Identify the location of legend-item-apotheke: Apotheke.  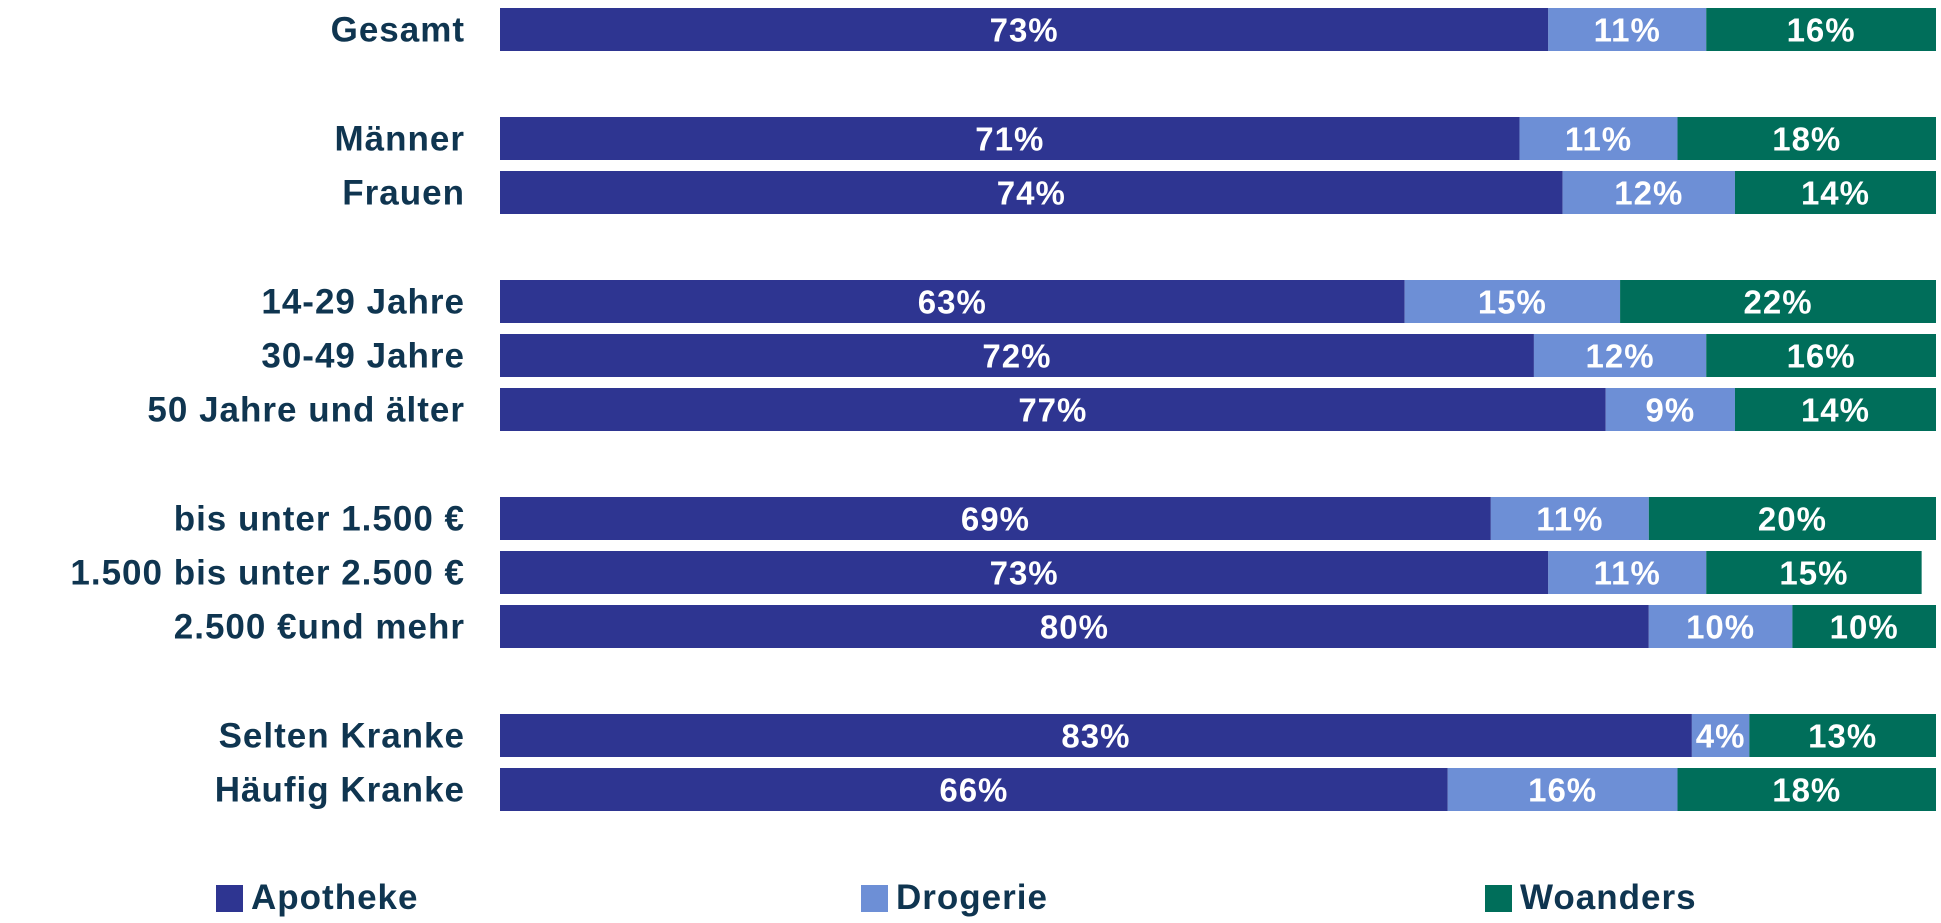
(317, 898).